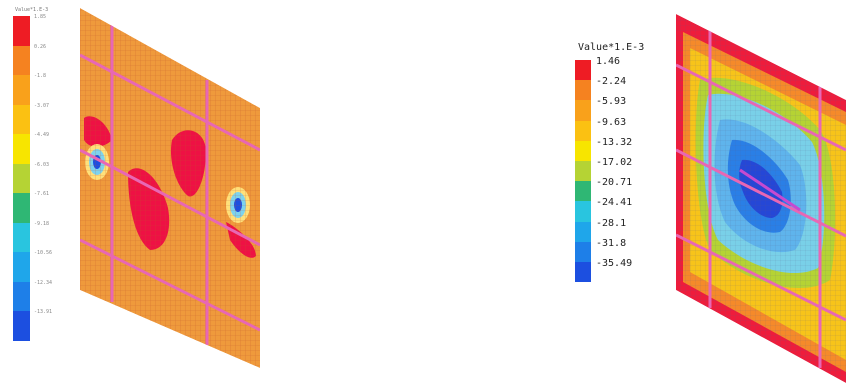 This screenshot has height=383, width=846. Describe the element at coordinates (42, 194) in the screenshot. I see `left-legend-label-7: -7.61` at that location.